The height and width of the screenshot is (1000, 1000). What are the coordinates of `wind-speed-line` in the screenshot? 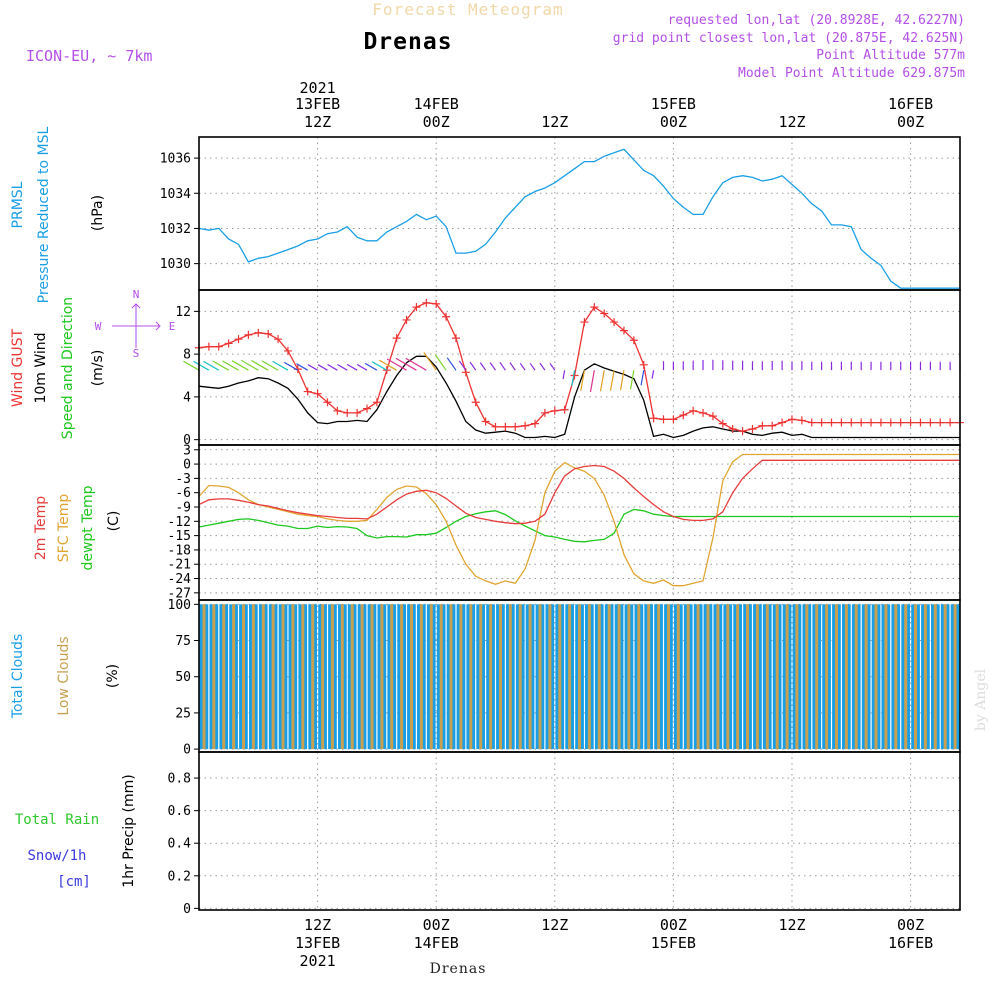 It's located at (579, 397).